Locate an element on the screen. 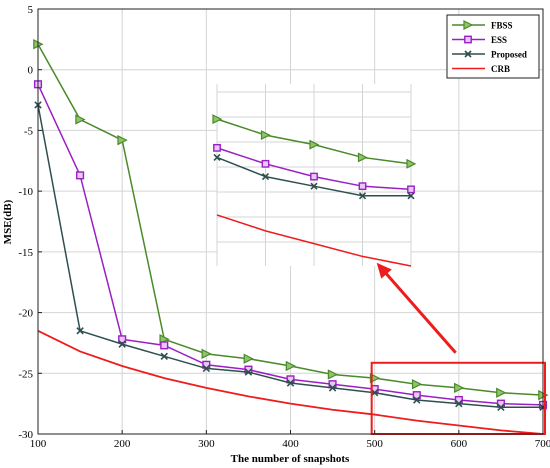 The height and width of the screenshot is (468, 550). legend-label-fbss: FBSS is located at coordinates (502, 26).